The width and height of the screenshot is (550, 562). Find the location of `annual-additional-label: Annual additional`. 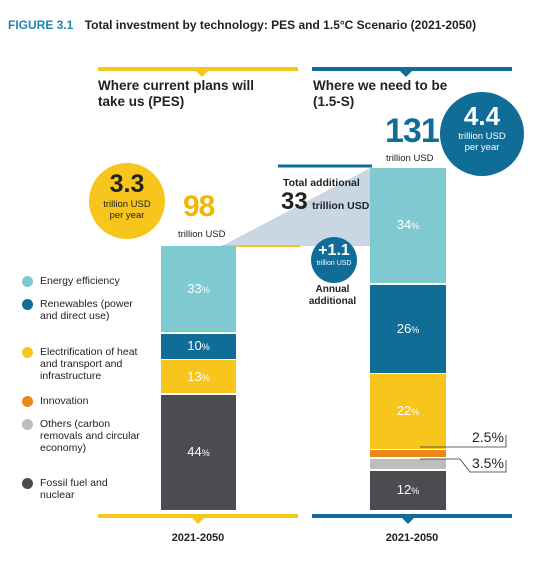

annual-additional-label: Annual additional is located at coordinates (332, 295).